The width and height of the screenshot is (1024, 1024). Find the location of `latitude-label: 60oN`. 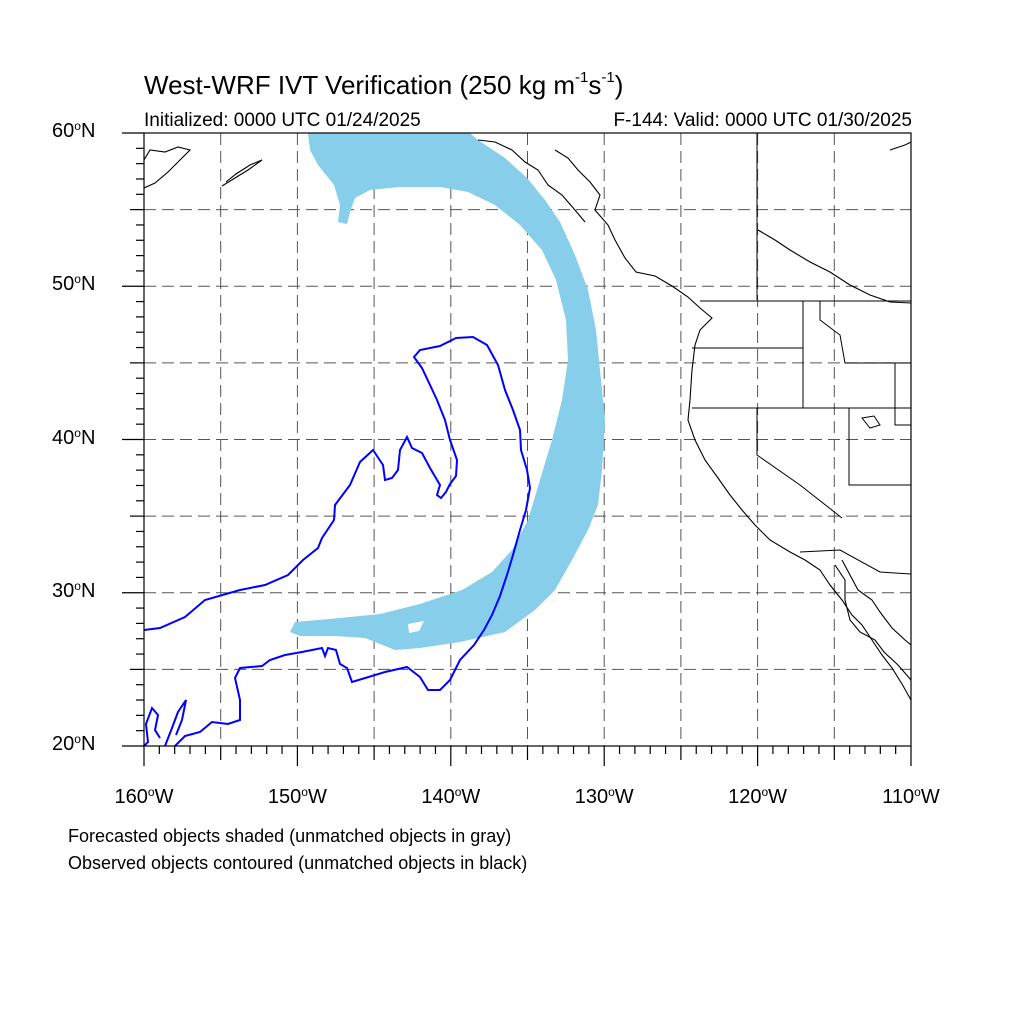

latitude-label: 60oN is located at coordinates (74, 130).